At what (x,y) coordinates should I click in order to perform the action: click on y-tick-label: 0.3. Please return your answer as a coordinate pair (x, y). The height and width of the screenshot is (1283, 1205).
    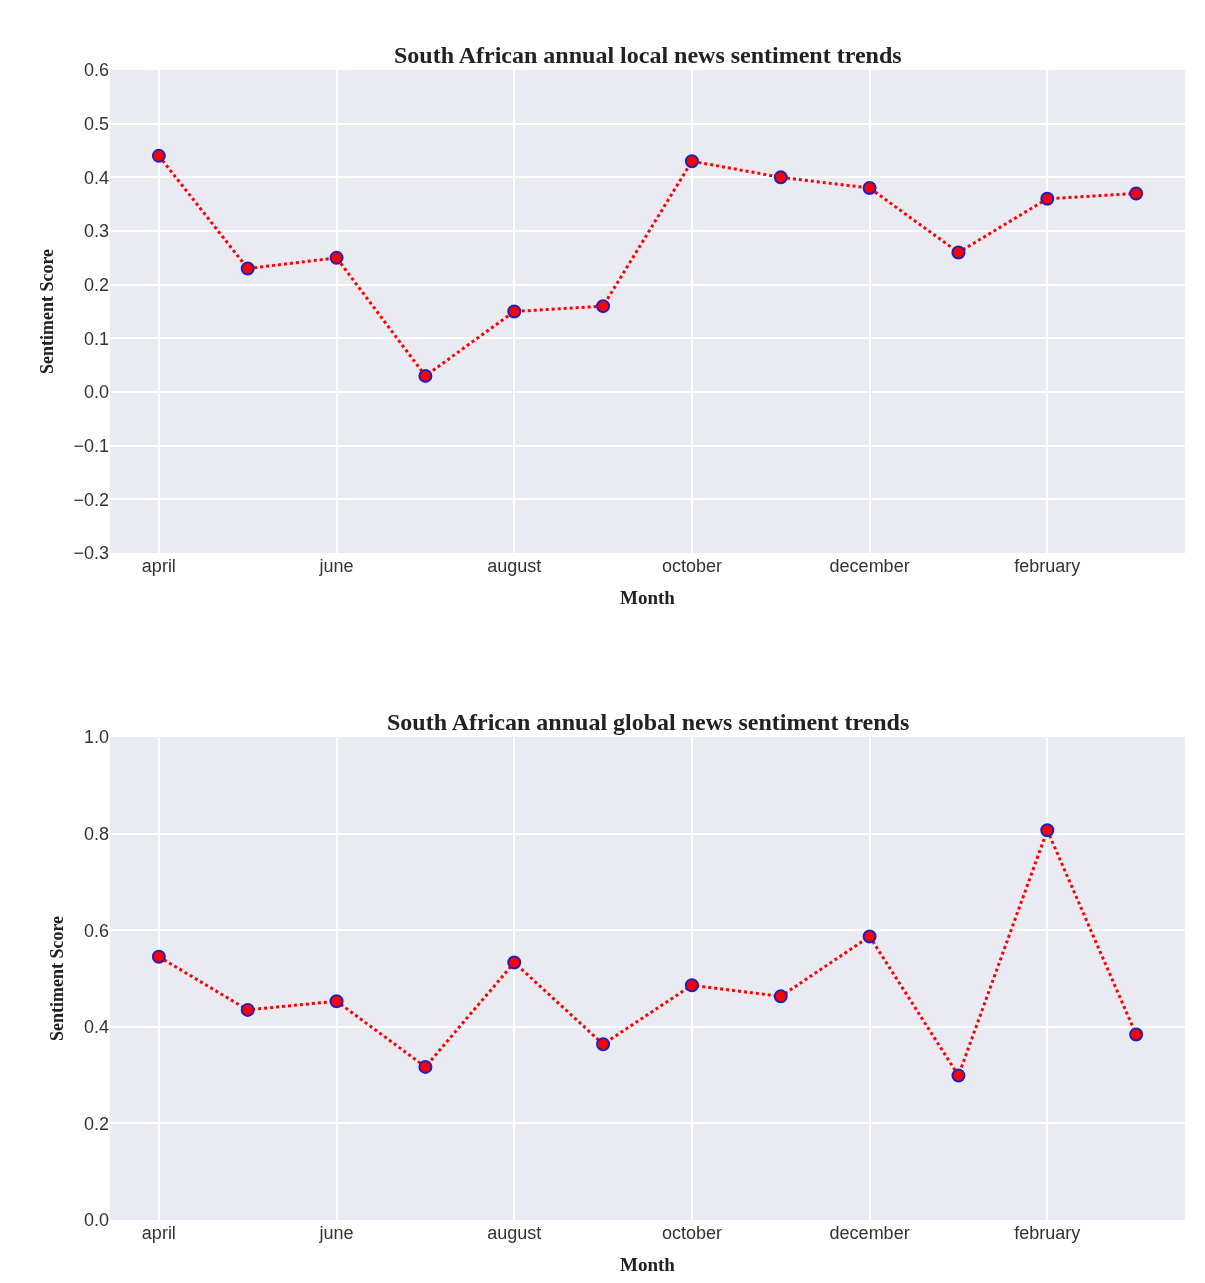
    Looking at the image, I should click on (96, 231).